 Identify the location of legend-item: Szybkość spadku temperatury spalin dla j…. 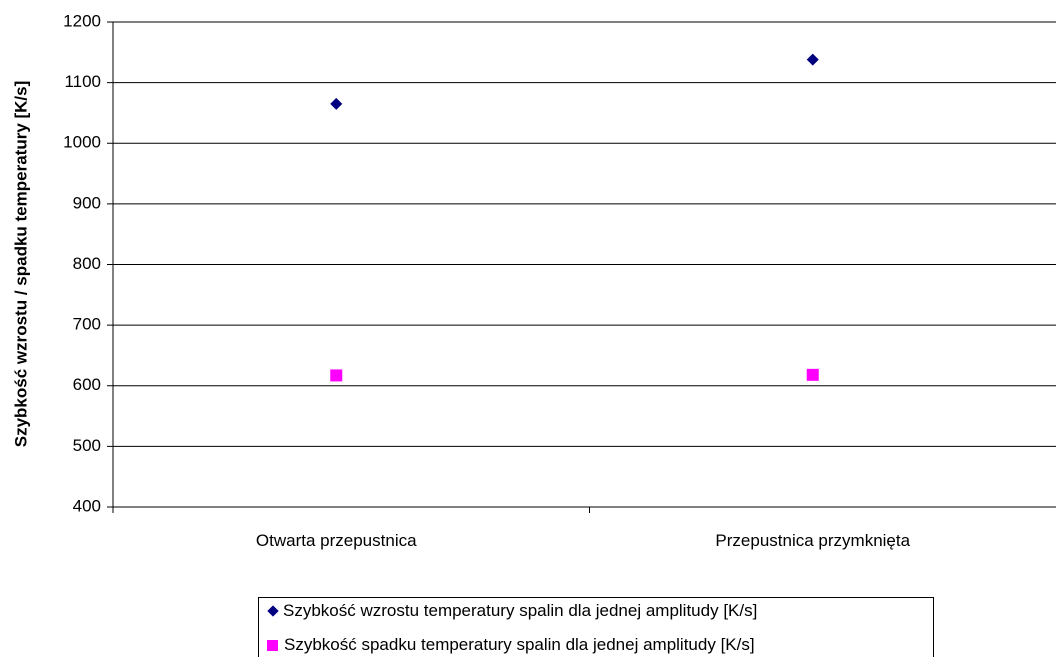
(511, 645).